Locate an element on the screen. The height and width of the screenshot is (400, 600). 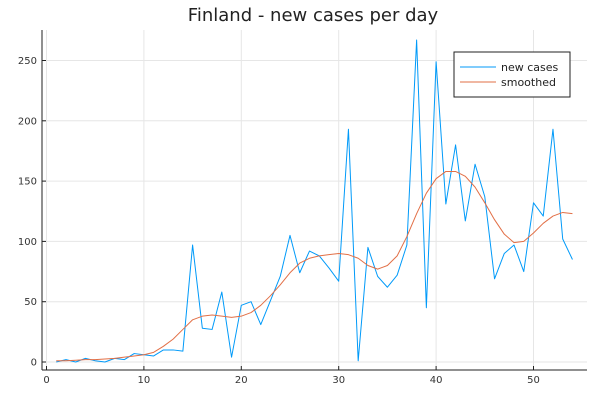
y-tick-label: 200 is located at coordinates (27, 121).